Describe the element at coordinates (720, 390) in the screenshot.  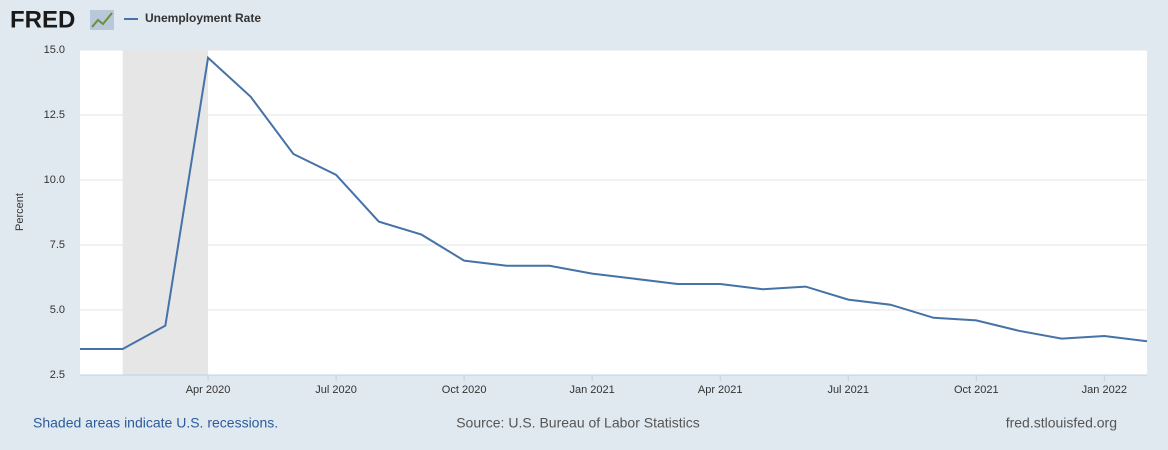
I see `x-tick-label: Apr 2021` at that location.